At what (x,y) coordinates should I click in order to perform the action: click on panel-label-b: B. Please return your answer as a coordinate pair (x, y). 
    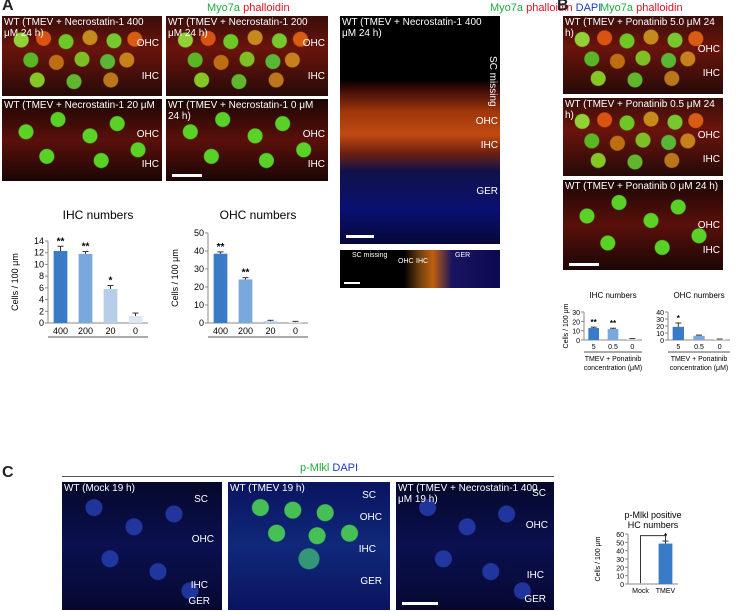
    Looking at the image, I should click on (563, 7).